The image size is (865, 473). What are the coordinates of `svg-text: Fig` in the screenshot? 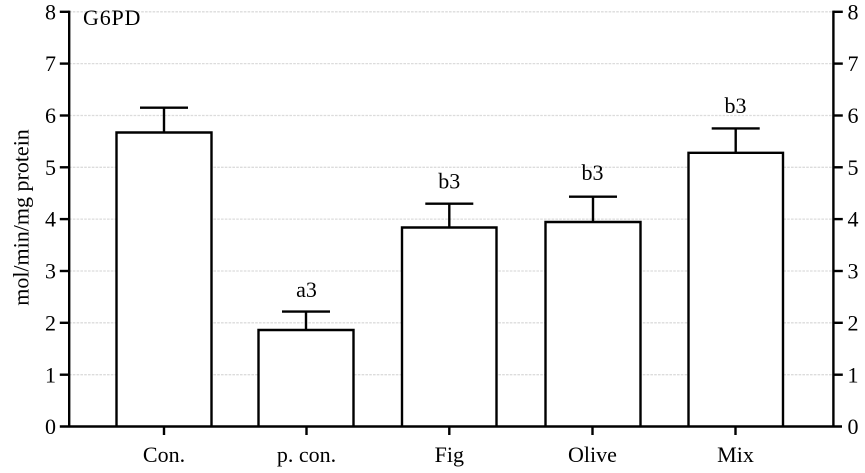 It's located at (449, 454).